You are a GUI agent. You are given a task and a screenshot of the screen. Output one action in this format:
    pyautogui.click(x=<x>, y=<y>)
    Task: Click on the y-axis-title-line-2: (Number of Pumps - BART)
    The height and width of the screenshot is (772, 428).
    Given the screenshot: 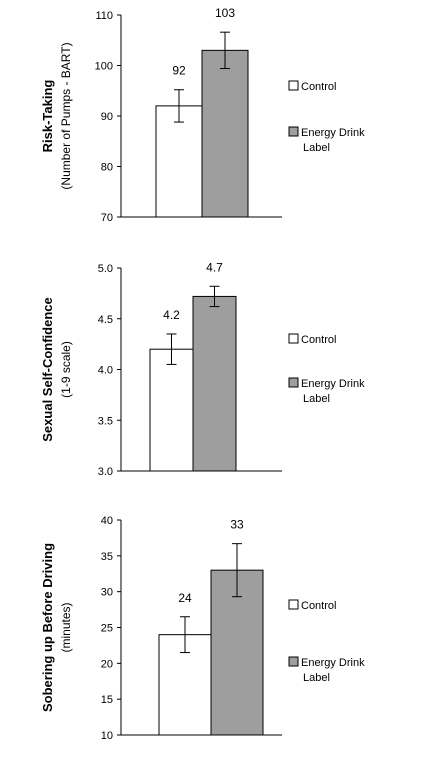 What is the action you would take?
    pyautogui.click(x=66, y=115)
    